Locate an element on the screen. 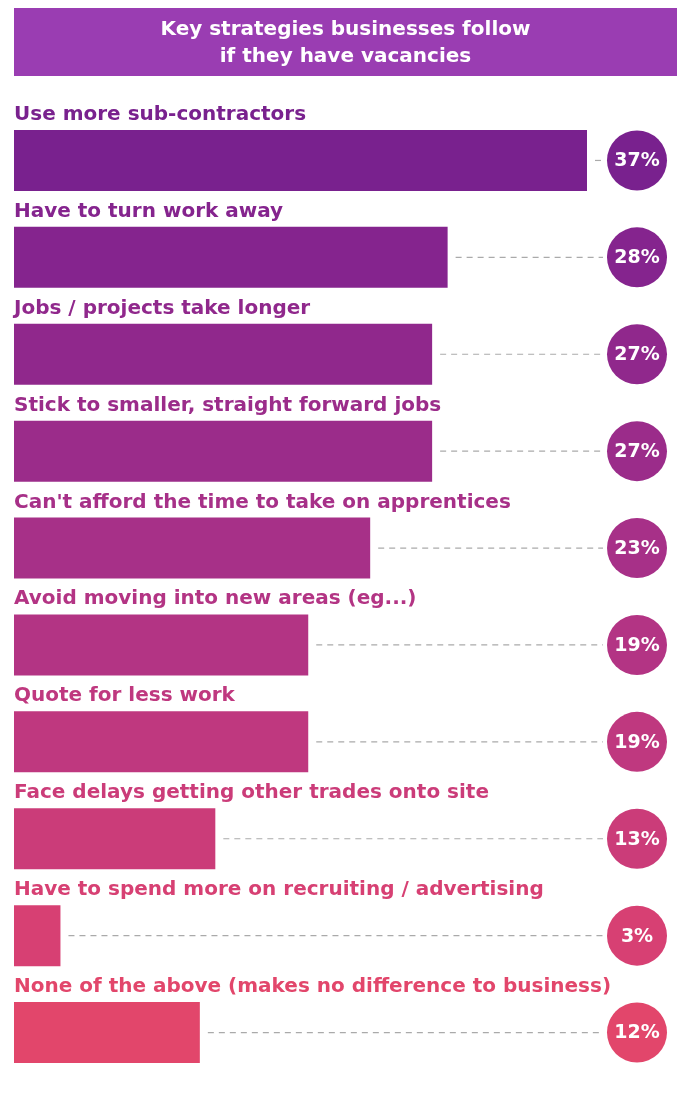 This screenshot has height=1103, width=691. y-tick-label: Jobs / projects take longer is located at coordinates (161, 306).